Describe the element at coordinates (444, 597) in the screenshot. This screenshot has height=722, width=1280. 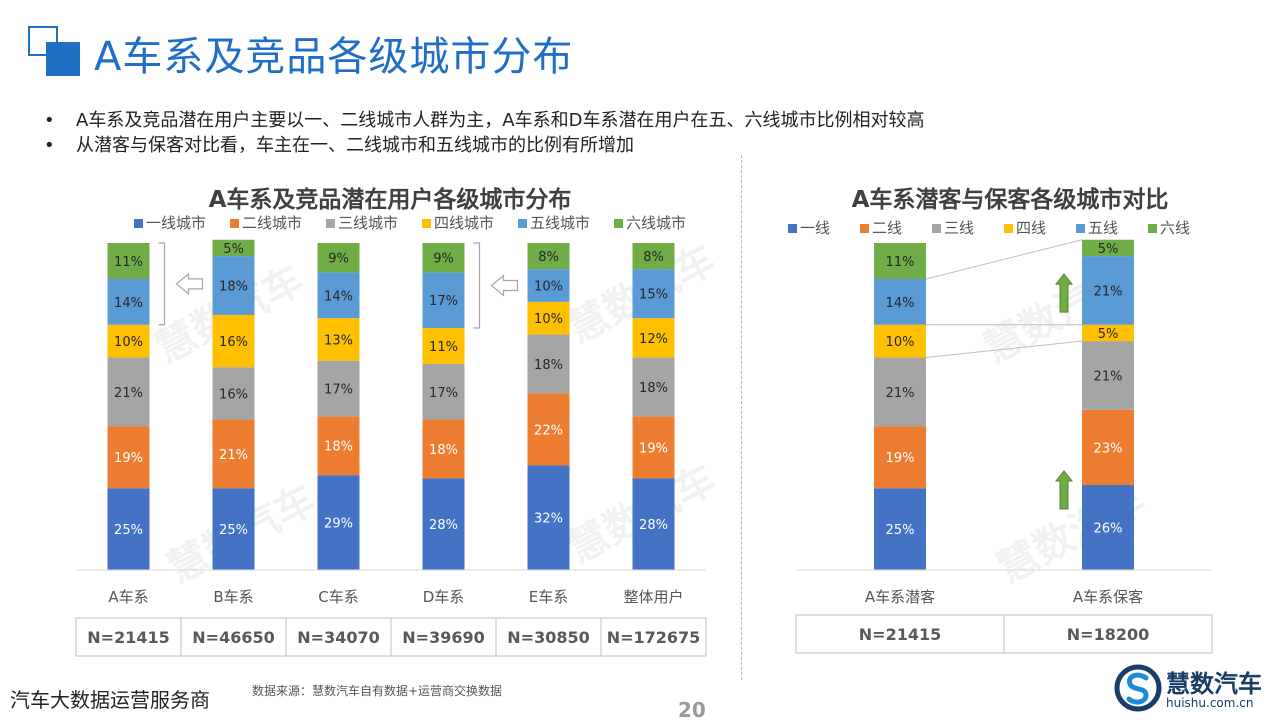
I see `x-tick-label: D车系` at that location.